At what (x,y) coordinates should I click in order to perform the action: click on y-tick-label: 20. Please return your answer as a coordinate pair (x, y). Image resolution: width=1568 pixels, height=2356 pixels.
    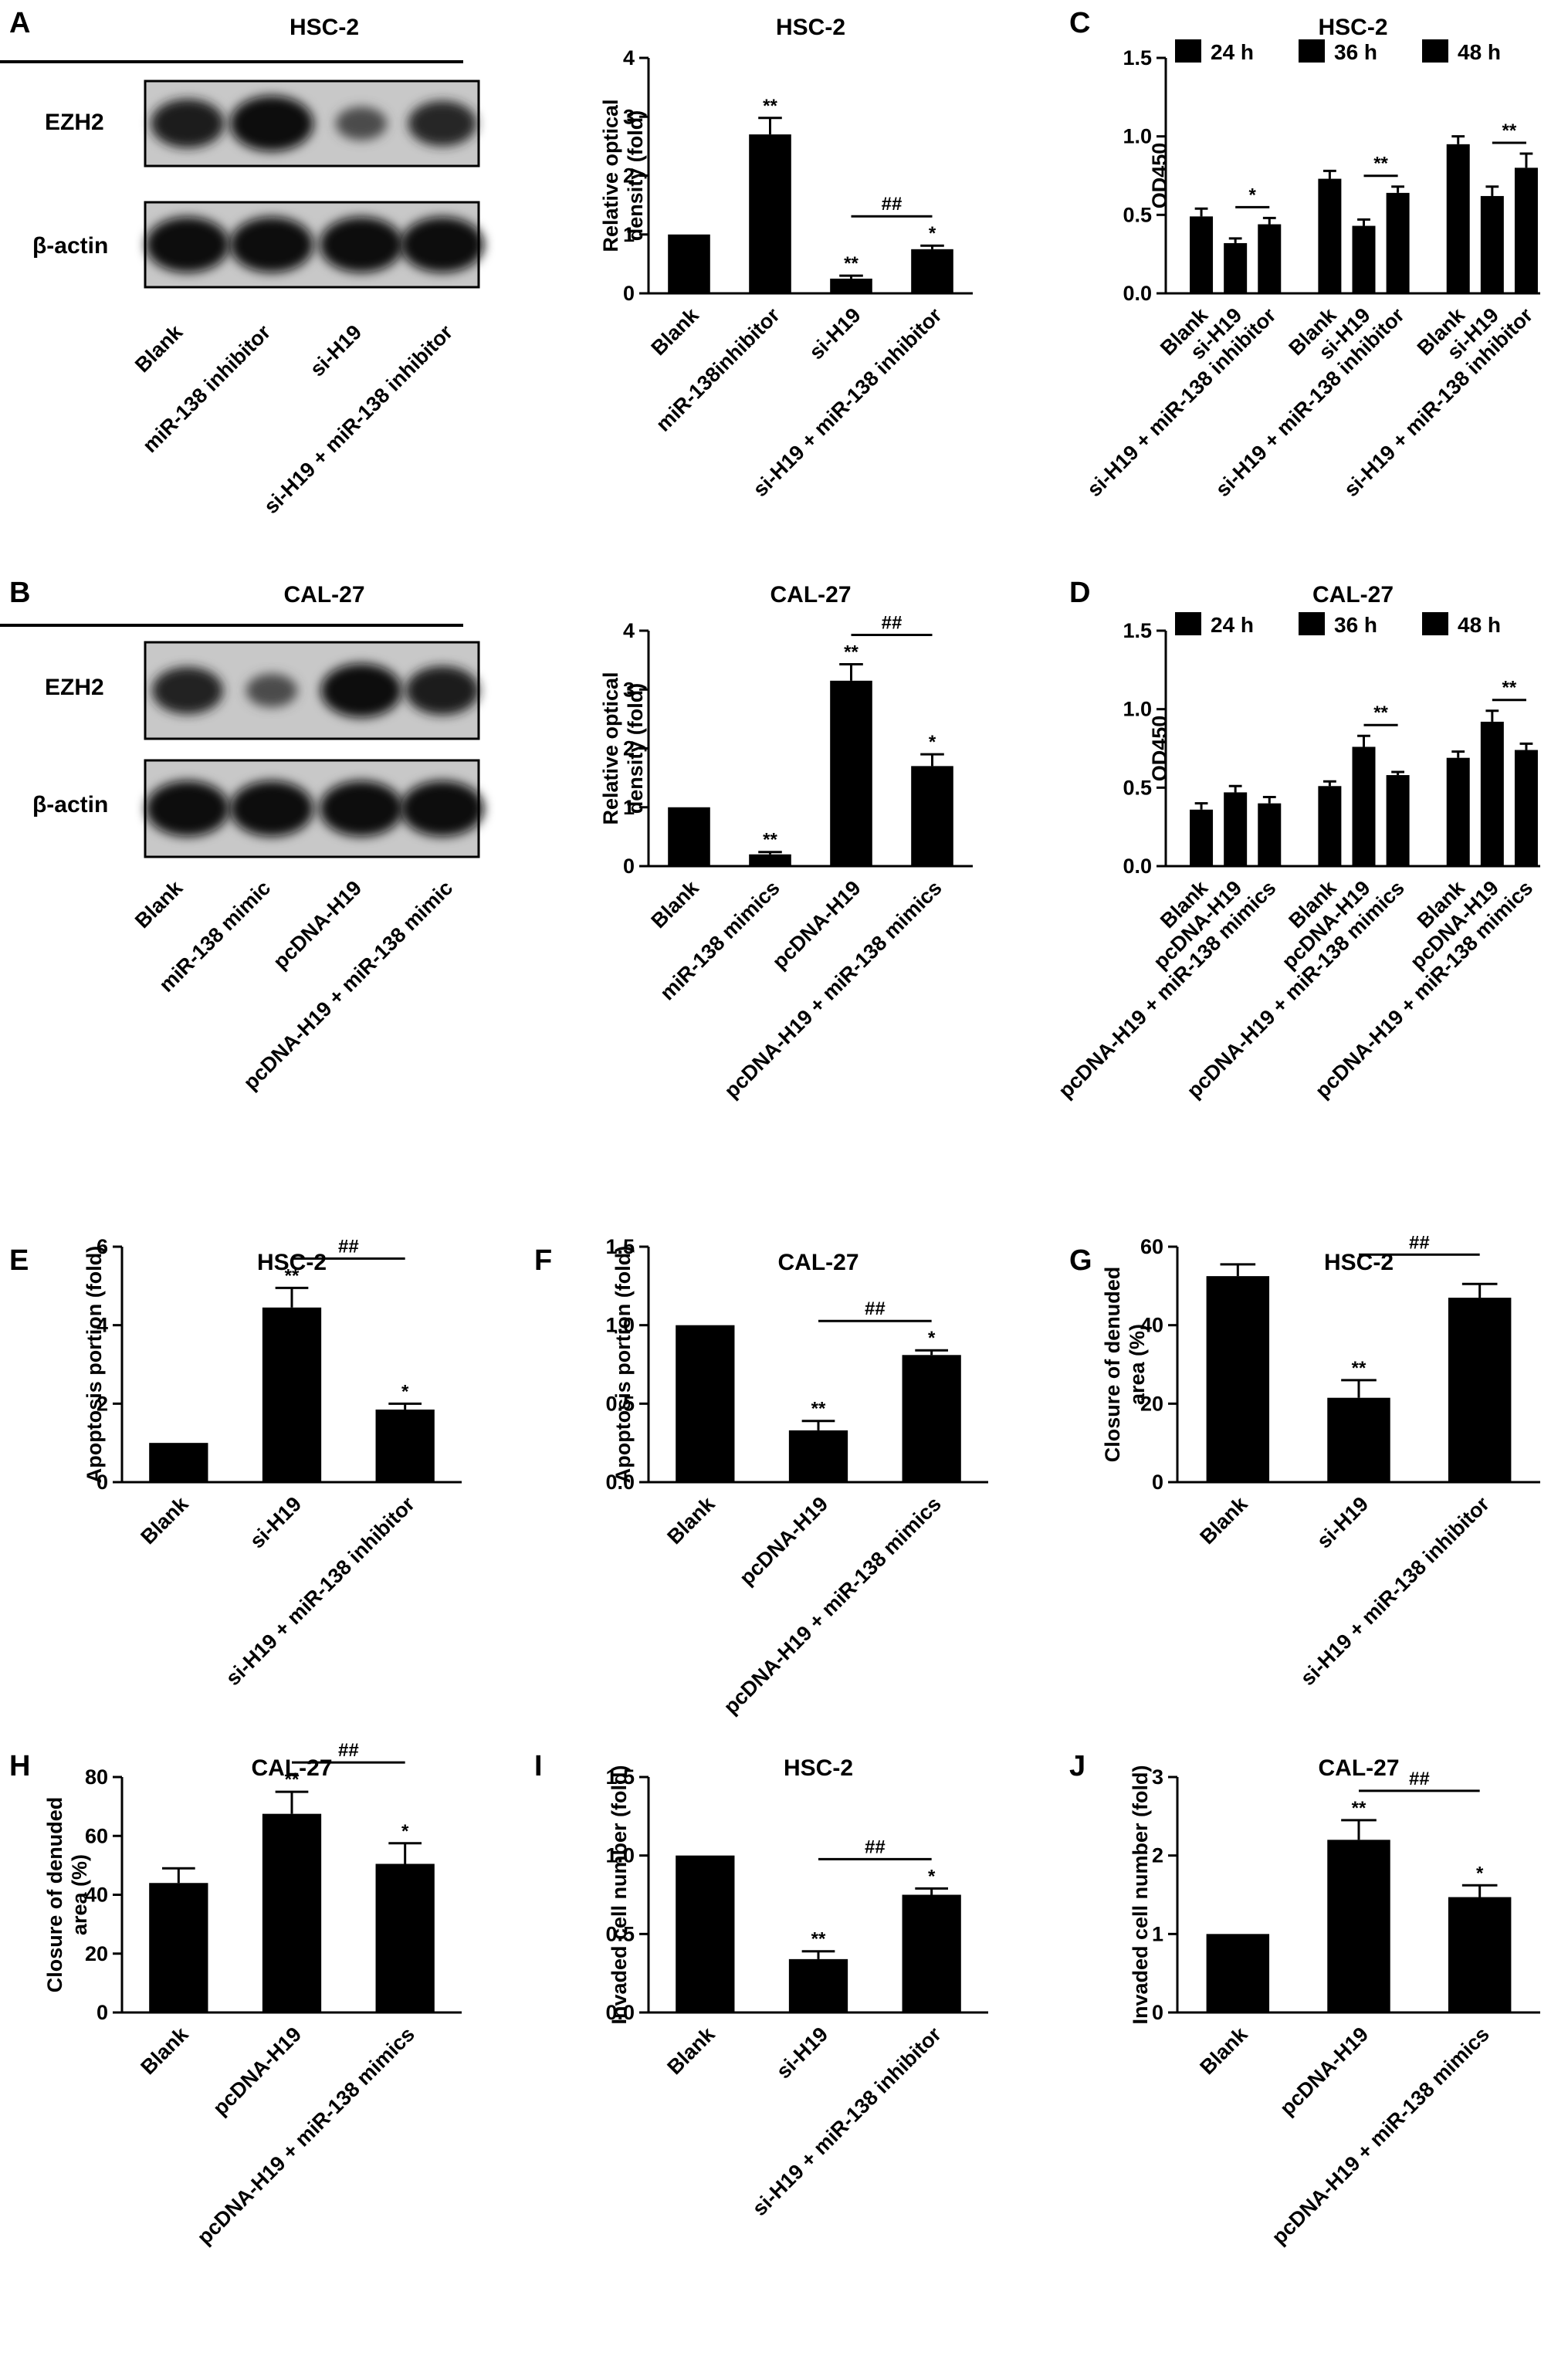
    Looking at the image, I should click on (1151, 1403).